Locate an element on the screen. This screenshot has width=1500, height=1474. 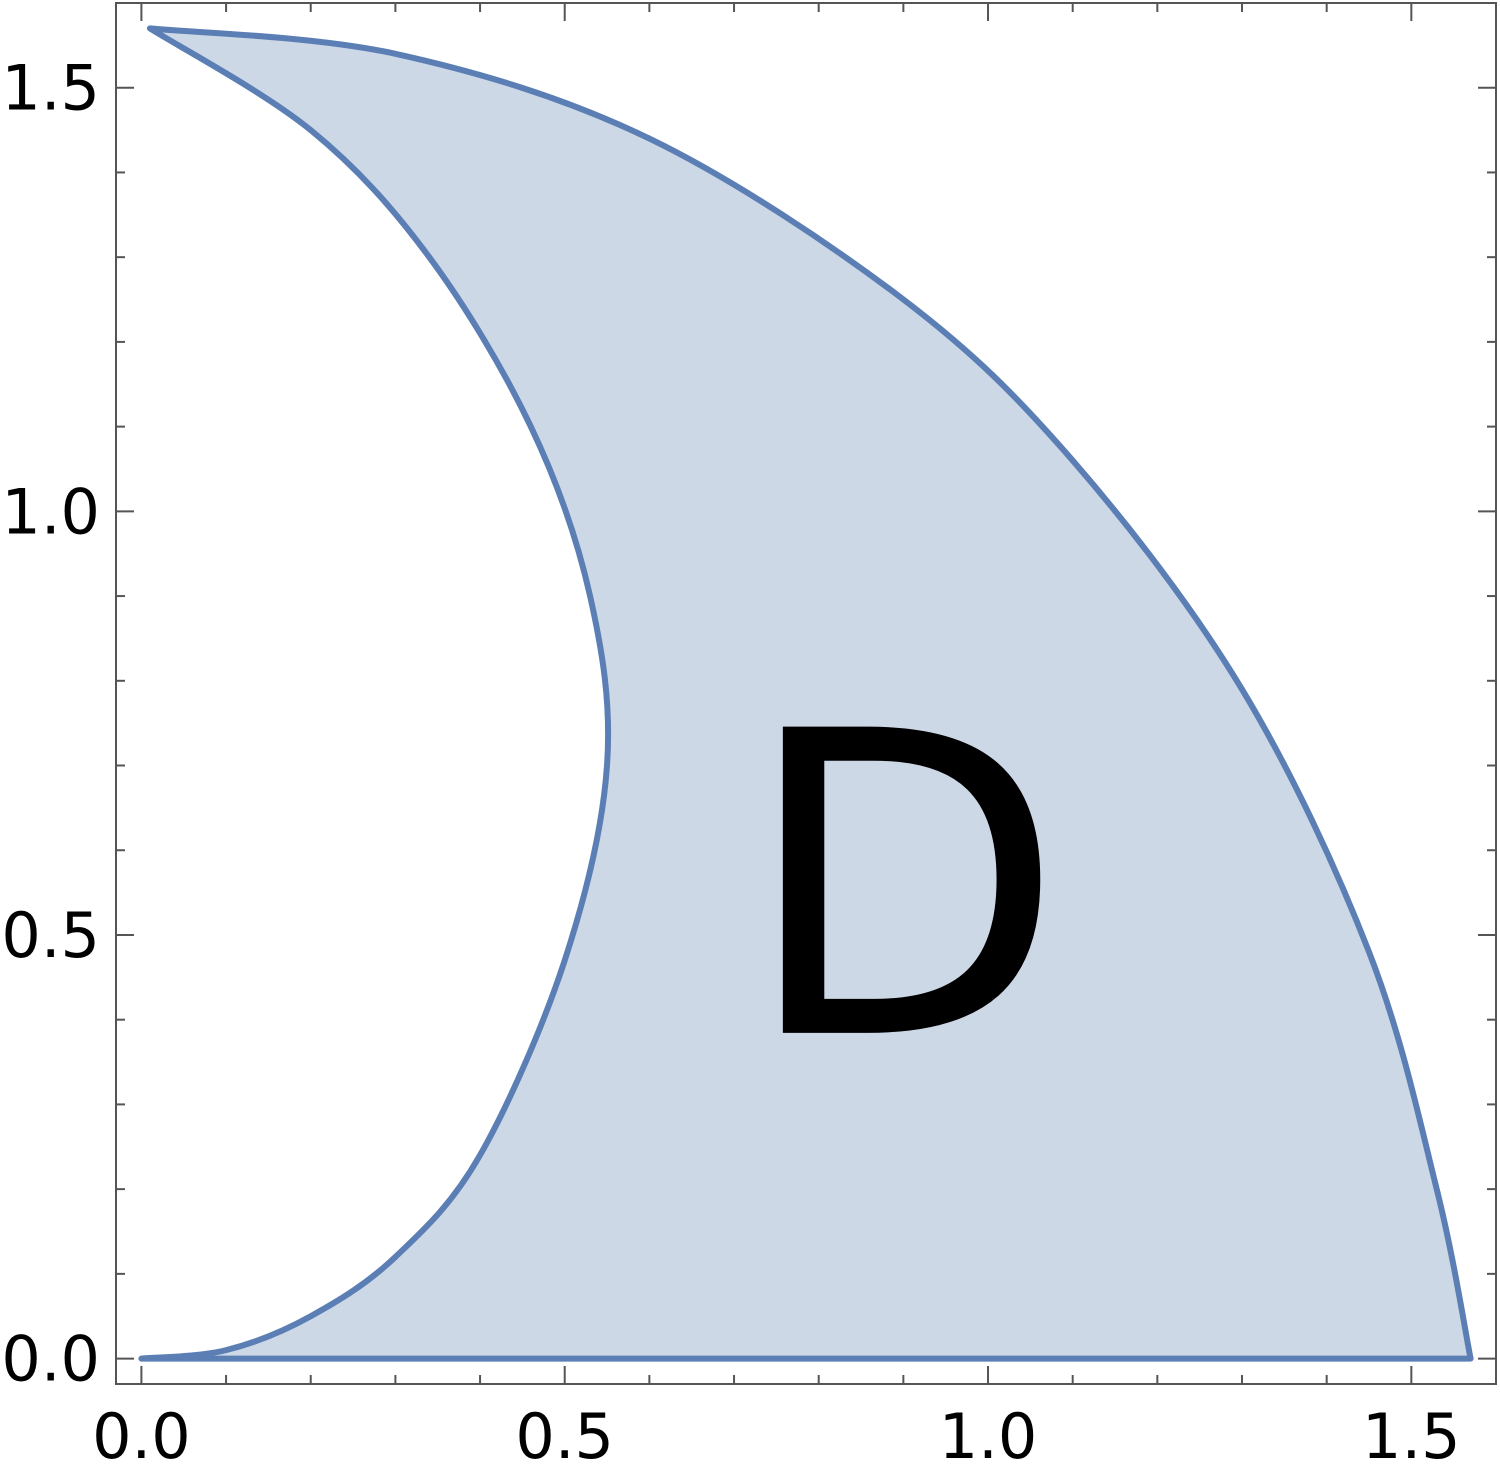
x-tick-label: 0.0 is located at coordinates (141, 1436).